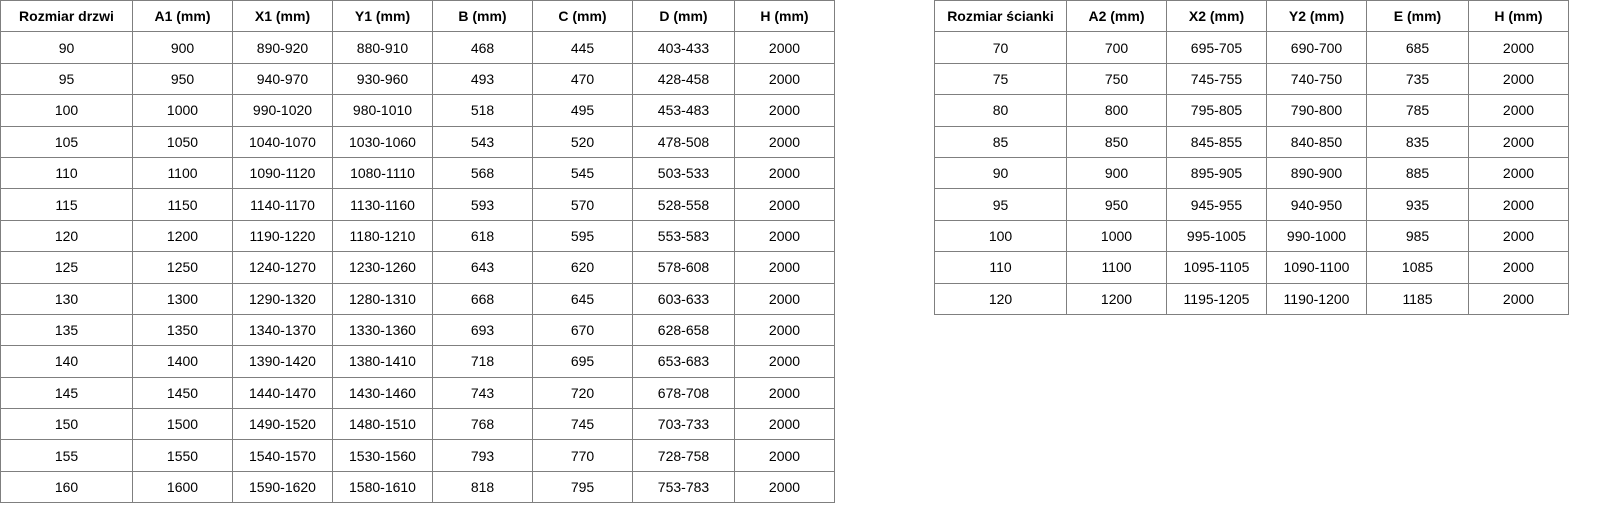 The width and height of the screenshot is (1600, 514). What do you see at coordinates (382, 236) in the screenshot?
I see `table-cell: 1180-1210` at bounding box center [382, 236].